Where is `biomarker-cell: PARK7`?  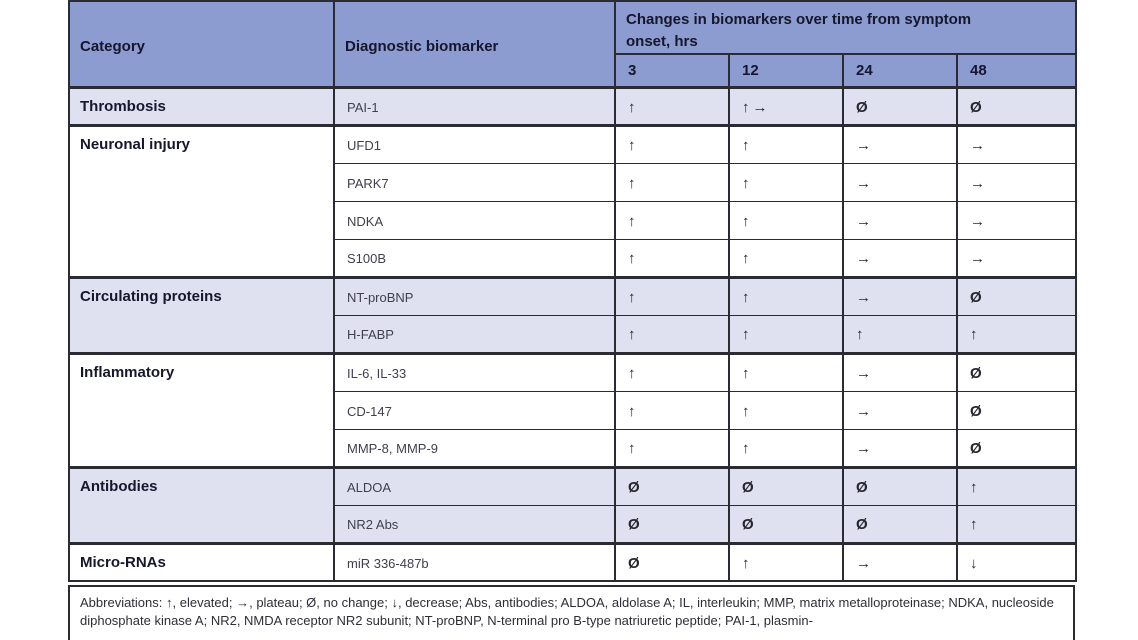 biomarker-cell: PARK7 is located at coordinates (474, 181).